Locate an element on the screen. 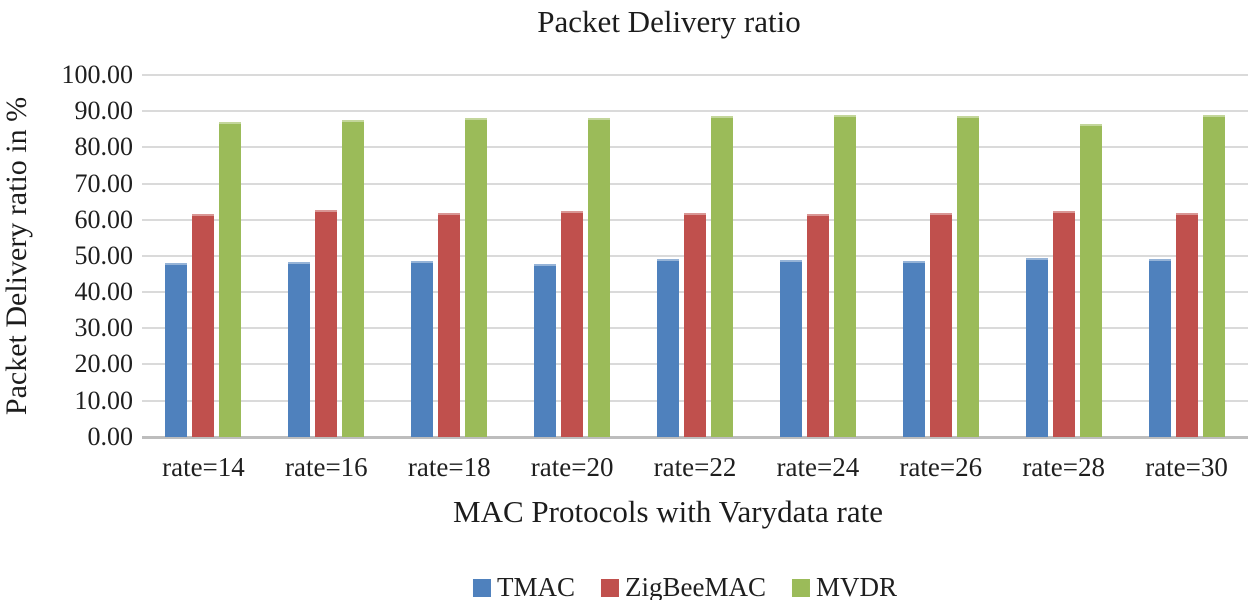 This screenshot has height=600, width=1250. x-tick-label: rate=26 is located at coordinates (941, 467).